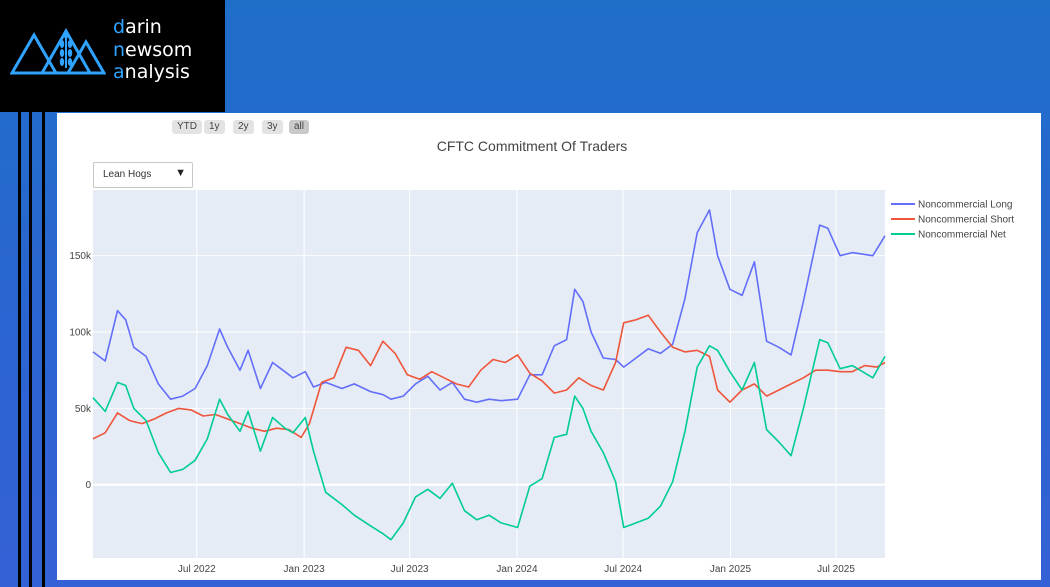 This screenshot has height=587, width=1050. What do you see at coordinates (299, 127) in the screenshot?
I see `range-button-all: all` at bounding box center [299, 127].